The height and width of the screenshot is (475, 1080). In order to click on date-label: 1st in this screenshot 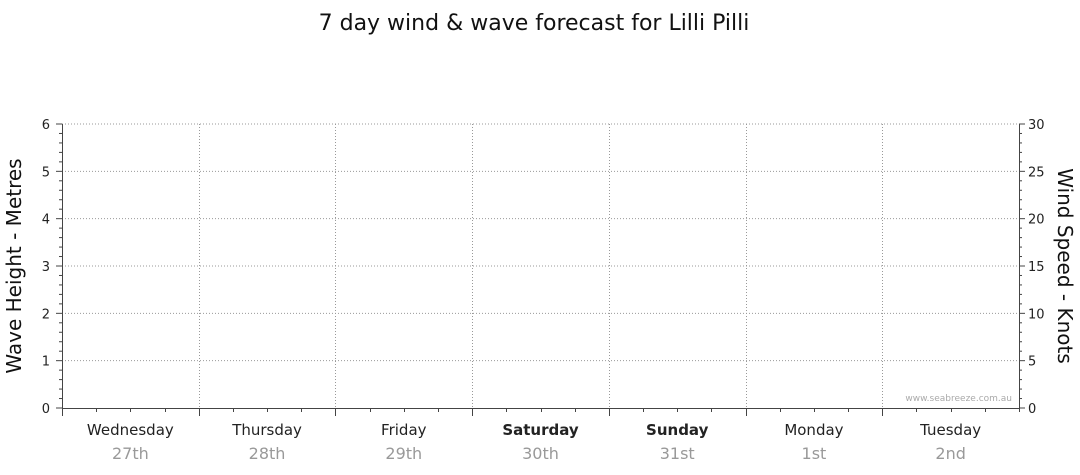, I will do `click(814, 453)`.